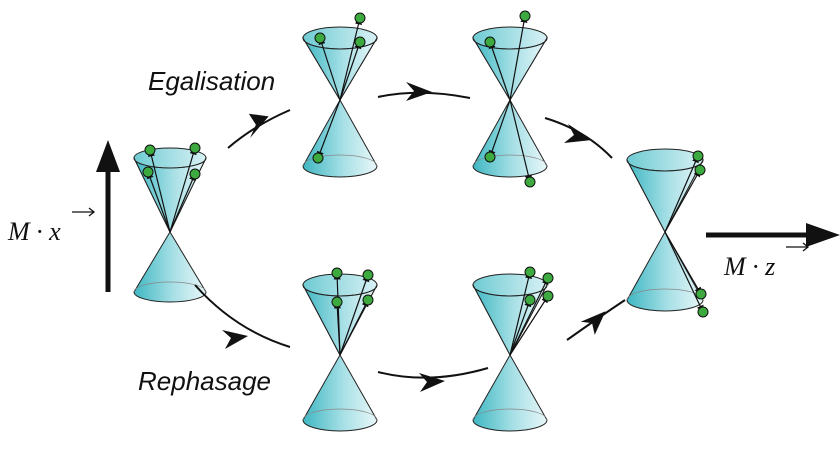 The width and height of the screenshot is (840, 449). I want to click on top-label: Egalisation, so click(211, 81).